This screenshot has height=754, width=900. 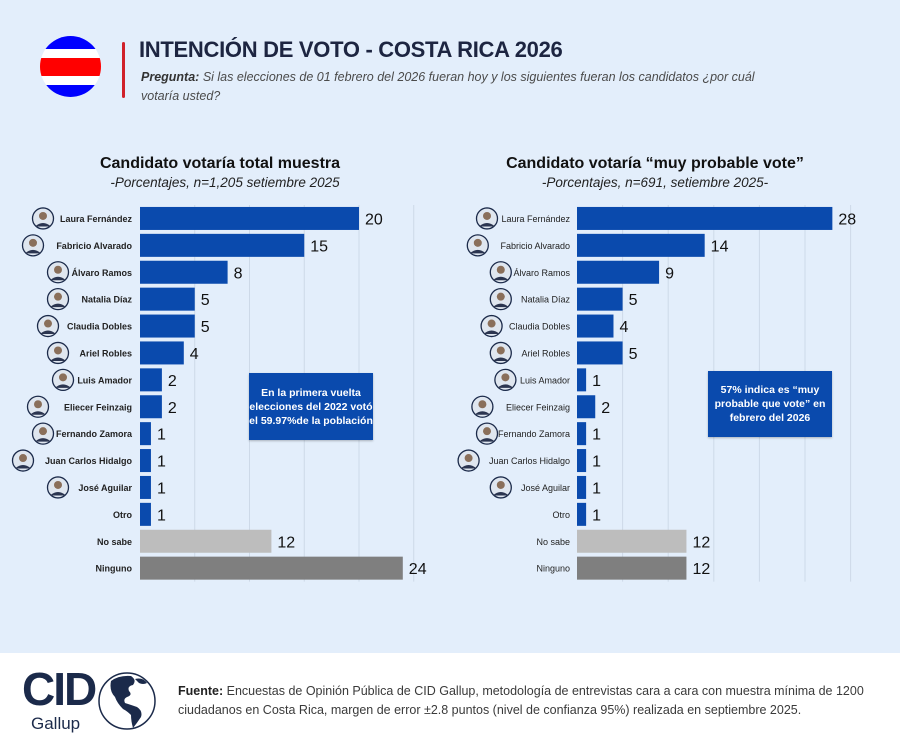 I want to click on category-label: Claudia Dobles, so click(x=99, y=327).